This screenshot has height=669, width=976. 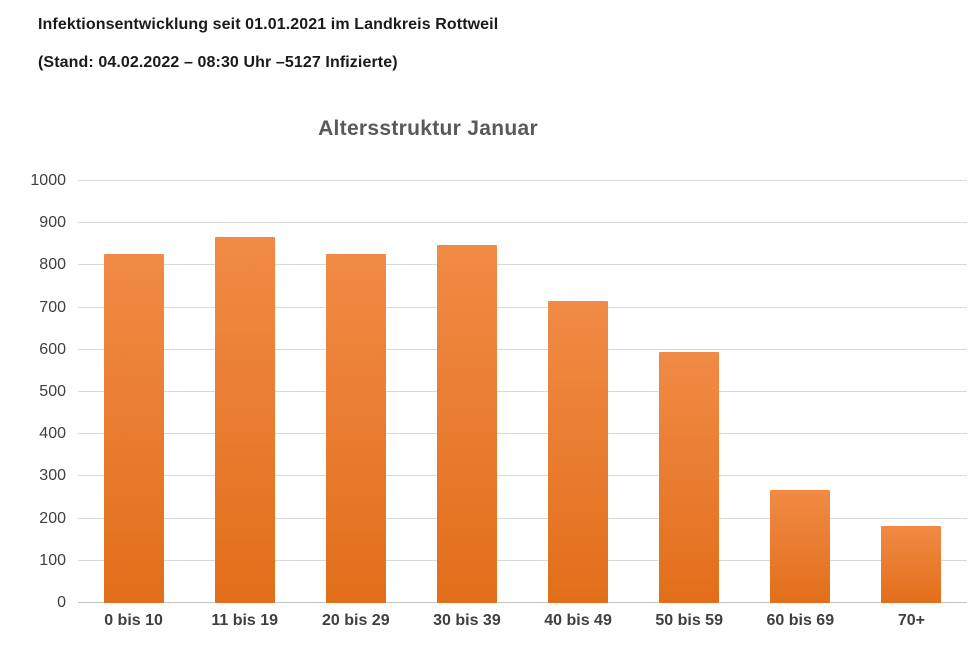 What do you see at coordinates (52, 476) in the screenshot?
I see `y-tick-label: 300` at bounding box center [52, 476].